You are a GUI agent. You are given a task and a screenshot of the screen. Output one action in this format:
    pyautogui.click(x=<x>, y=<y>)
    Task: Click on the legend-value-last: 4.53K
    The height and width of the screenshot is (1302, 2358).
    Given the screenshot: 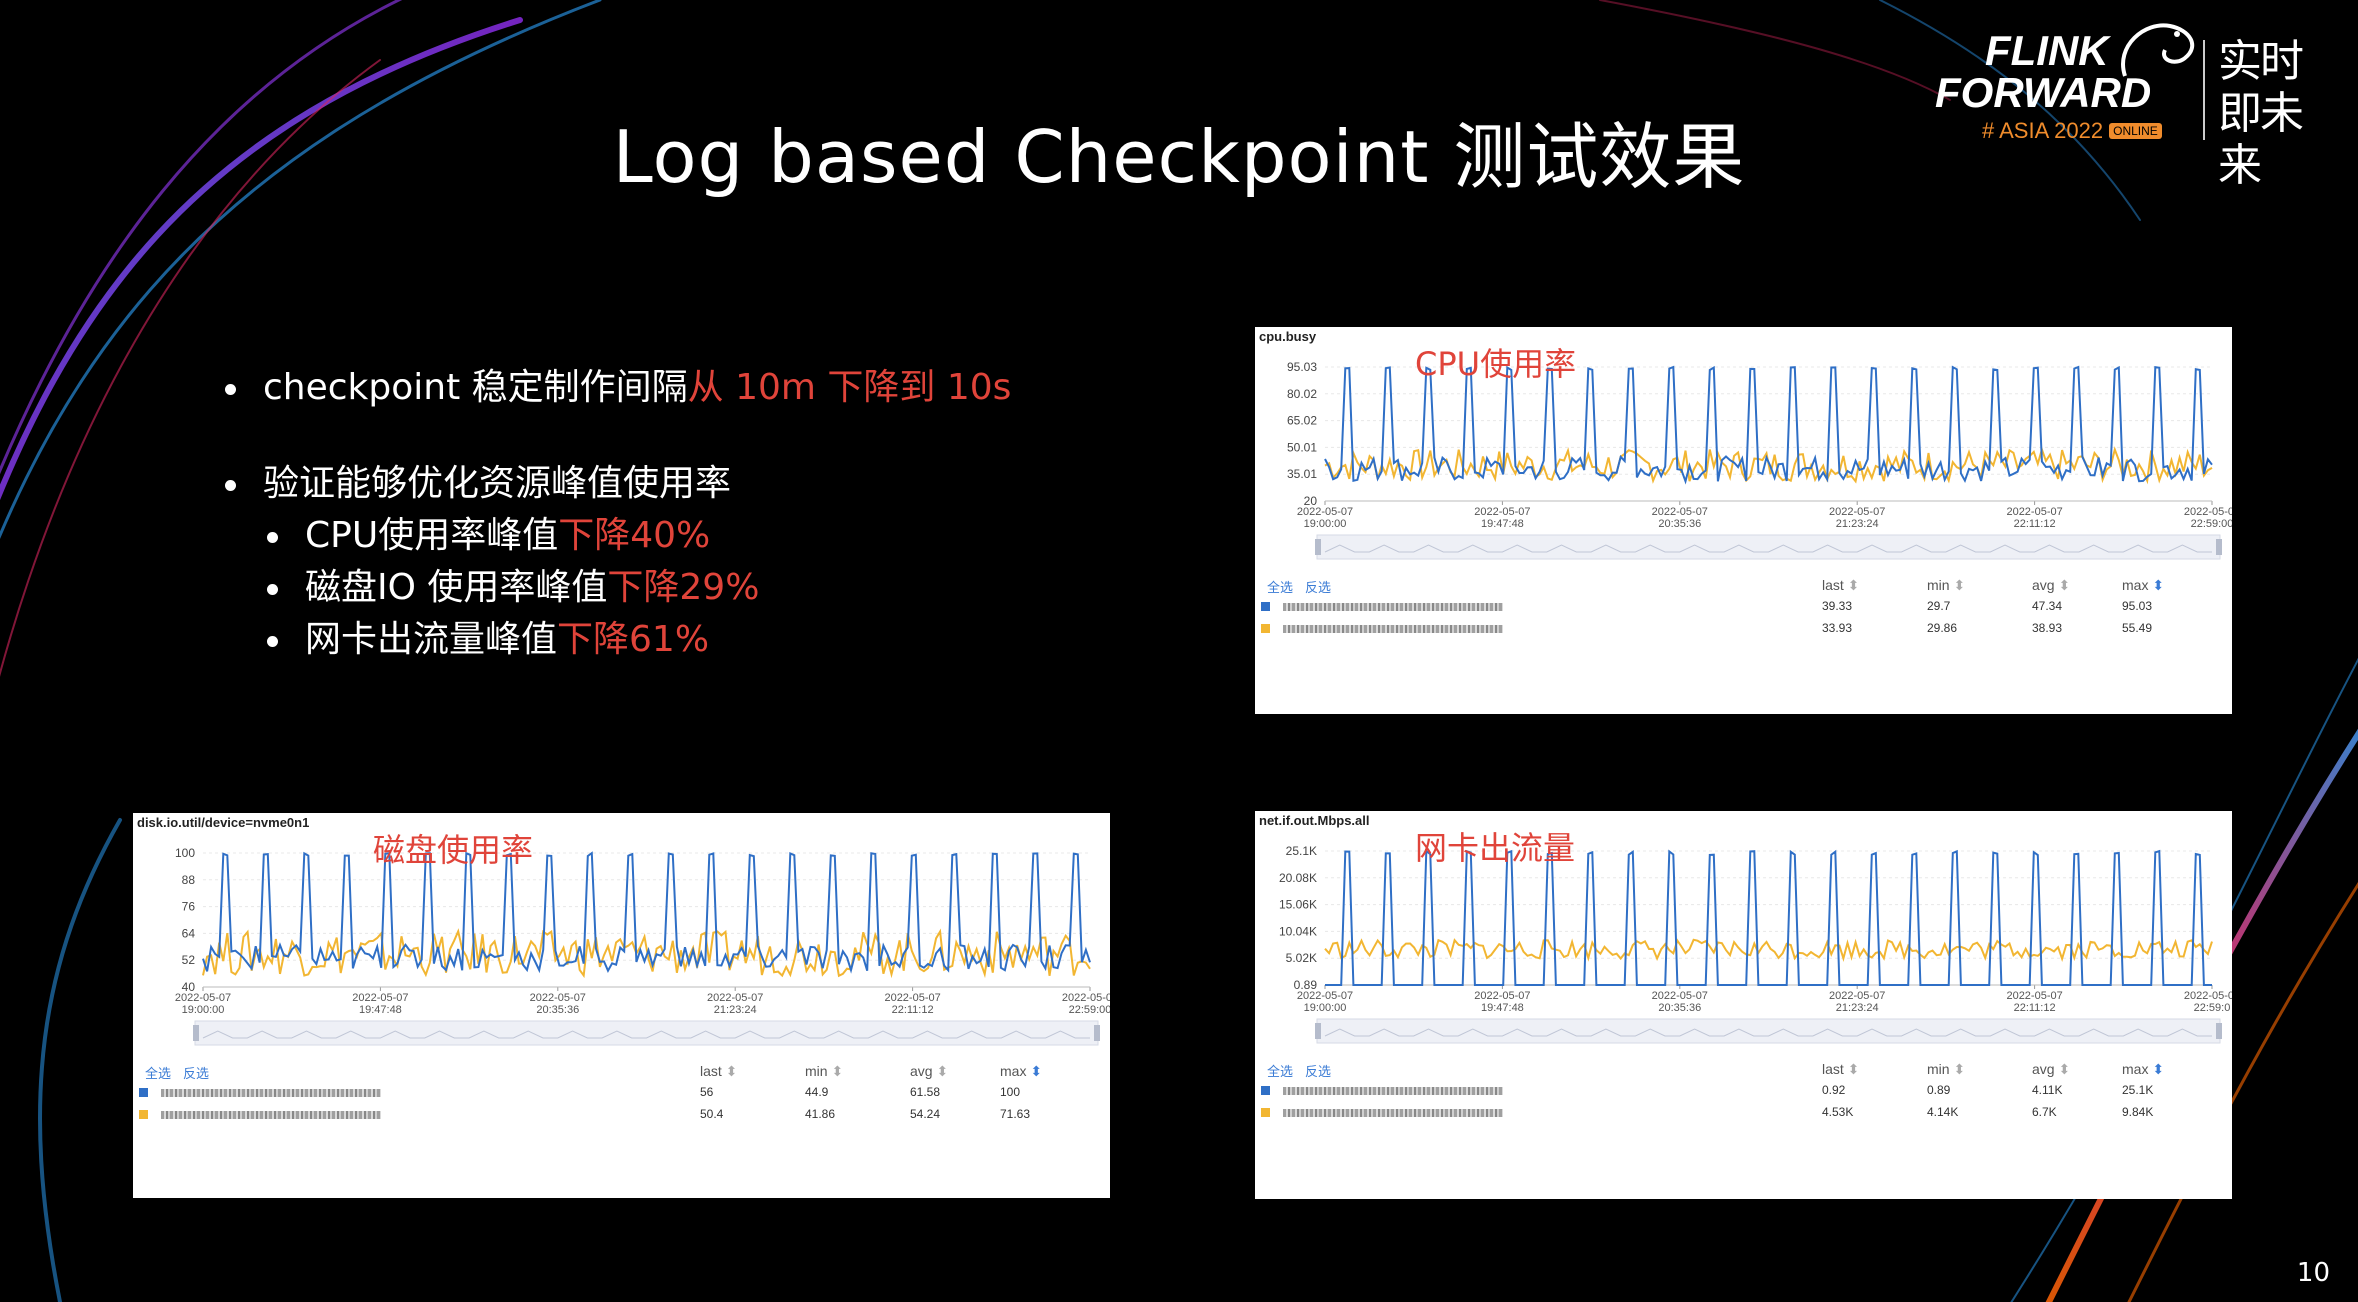 What is the action you would take?
    pyautogui.click(x=1838, y=1112)
    